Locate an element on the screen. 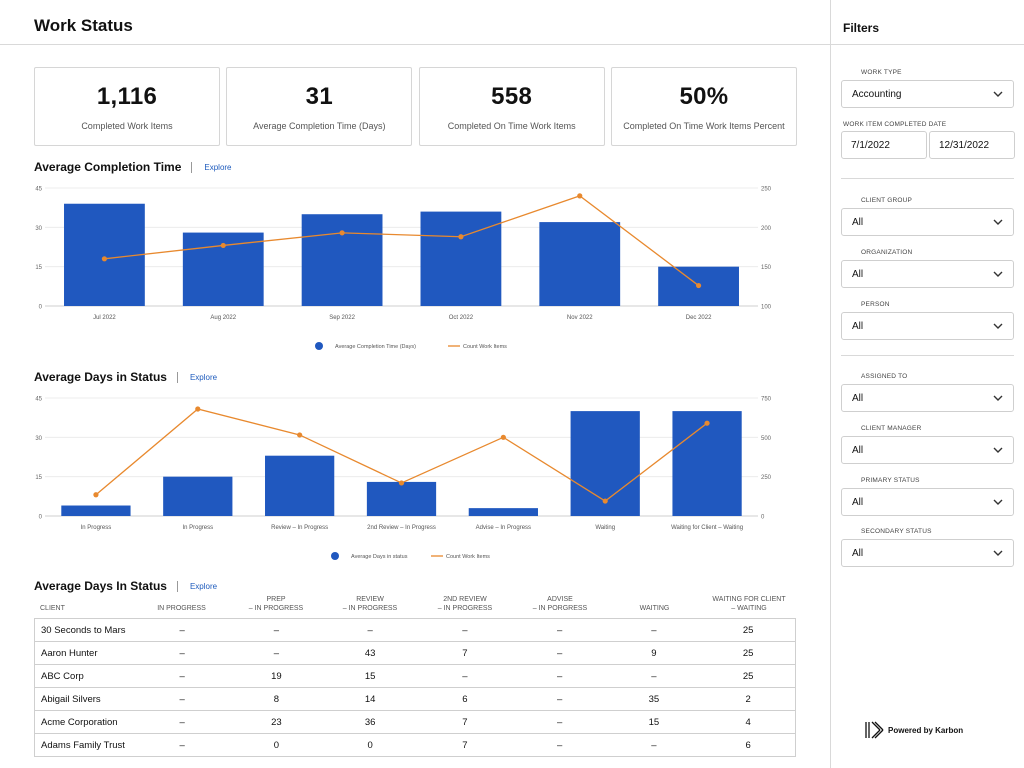 The width and height of the screenshot is (1024, 768). table-row: Adams Family Trust – 0 0 7 – – 6 is located at coordinates (415, 745).